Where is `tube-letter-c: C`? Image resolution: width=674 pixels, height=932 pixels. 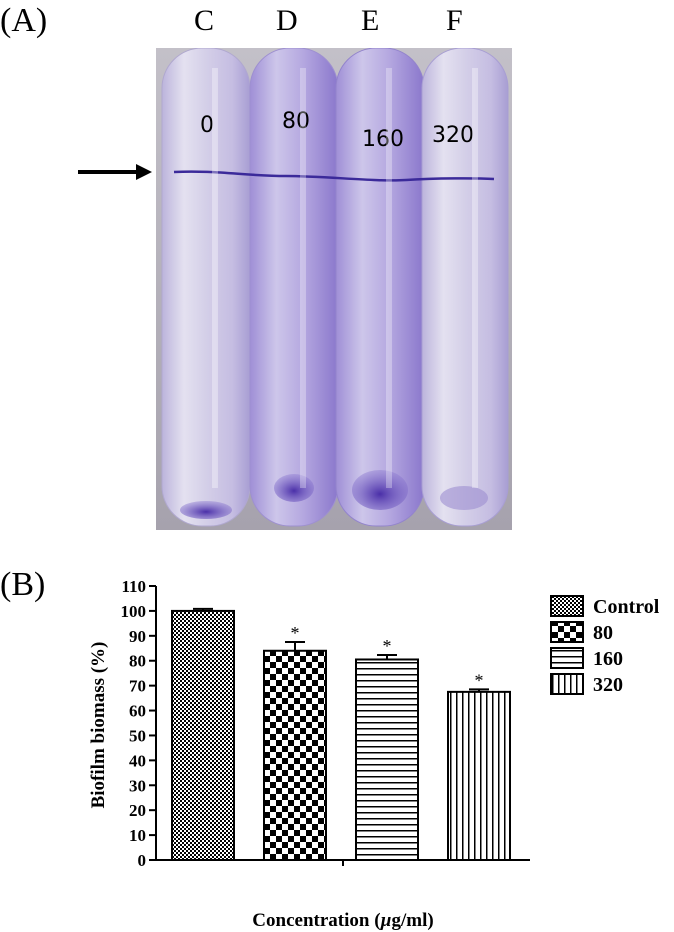
tube-letter-c: C is located at coordinates (204, 20).